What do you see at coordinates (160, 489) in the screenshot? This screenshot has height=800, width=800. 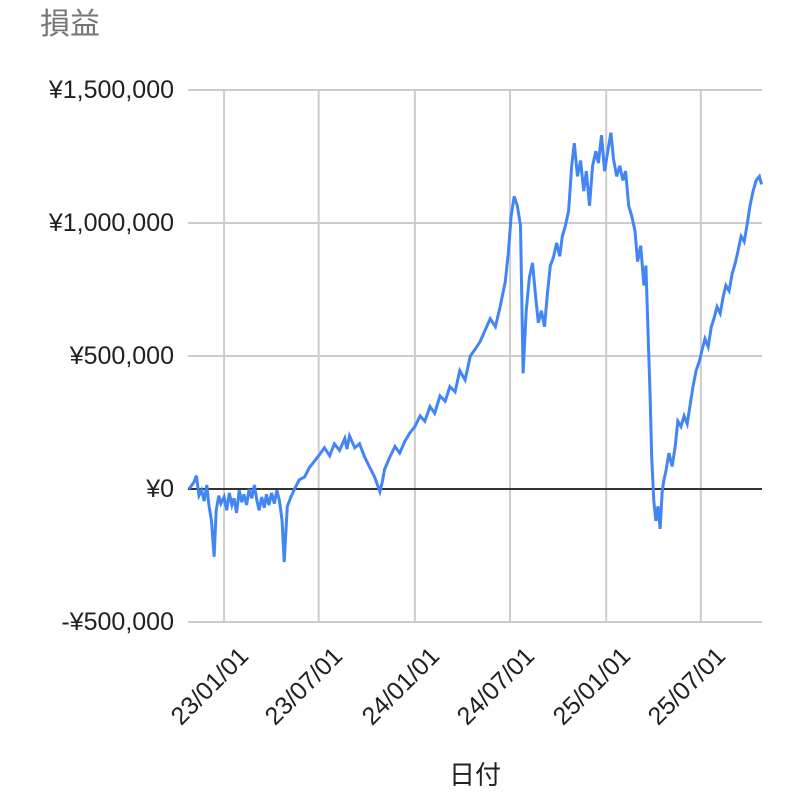 I see `y-axis-label-0: ¥0` at bounding box center [160, 489].